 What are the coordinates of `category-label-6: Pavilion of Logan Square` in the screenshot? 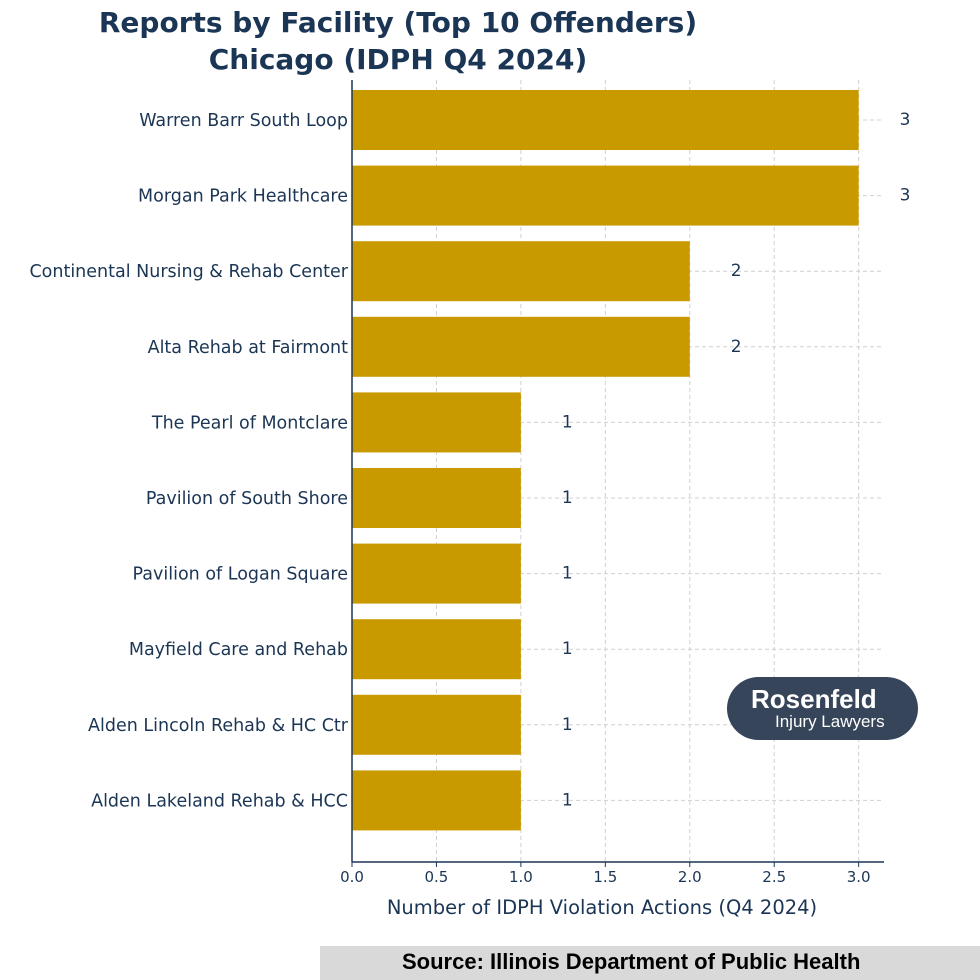 It's located at (240, 575).